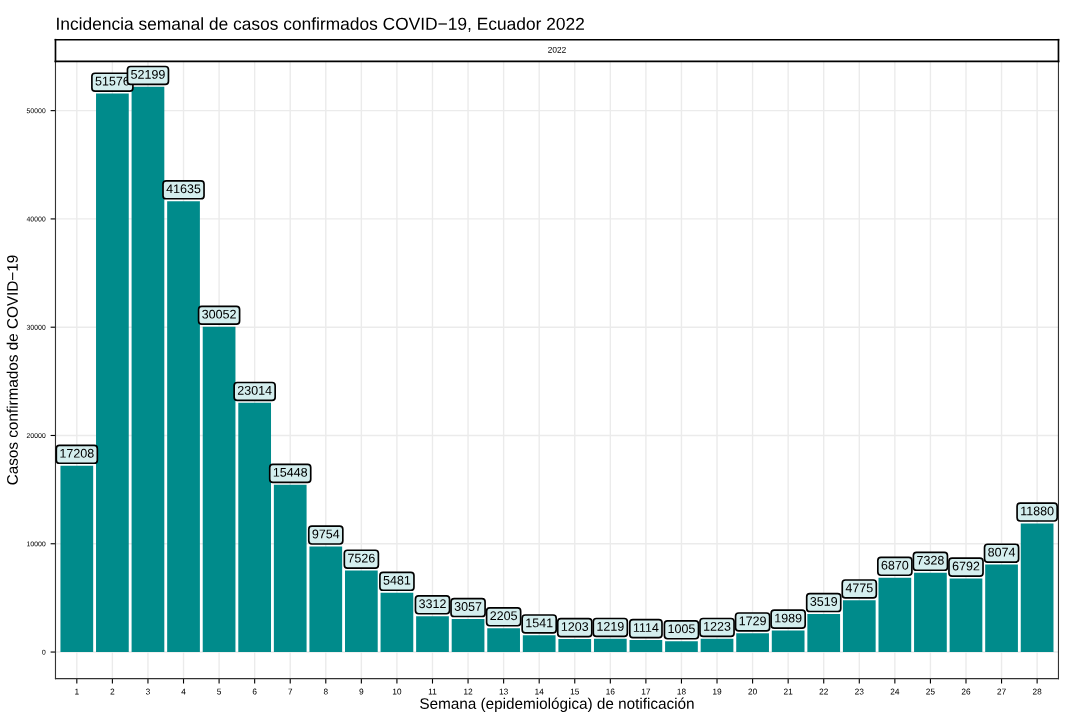  I want to click on data-label: 3312, so click(432, 604).